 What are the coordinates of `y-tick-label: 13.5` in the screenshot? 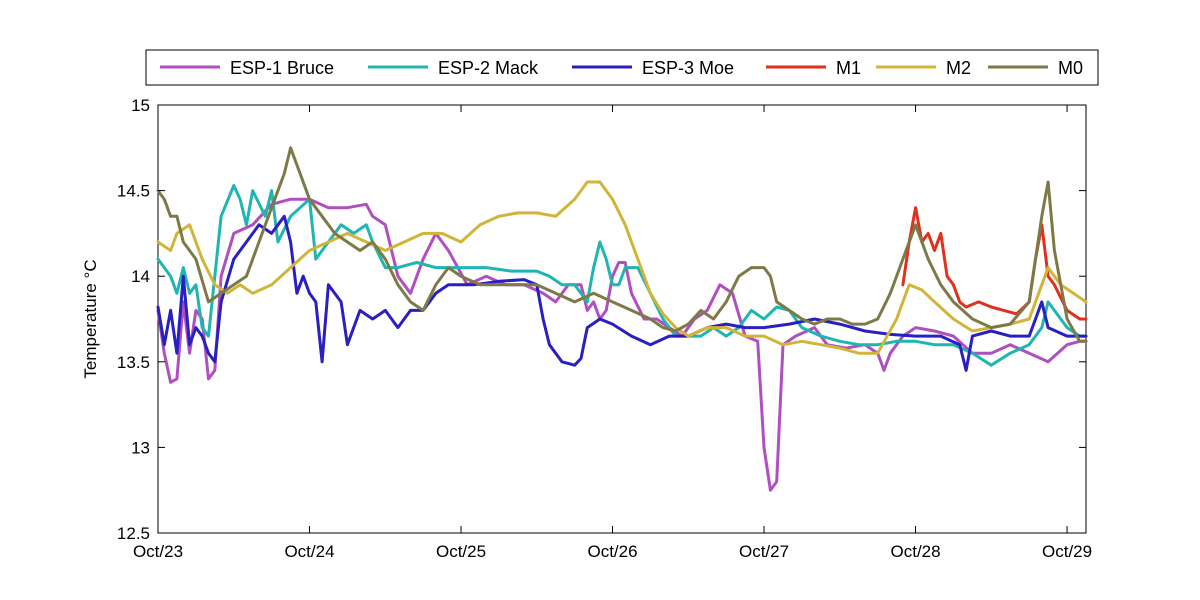 It's located at (133, 362).